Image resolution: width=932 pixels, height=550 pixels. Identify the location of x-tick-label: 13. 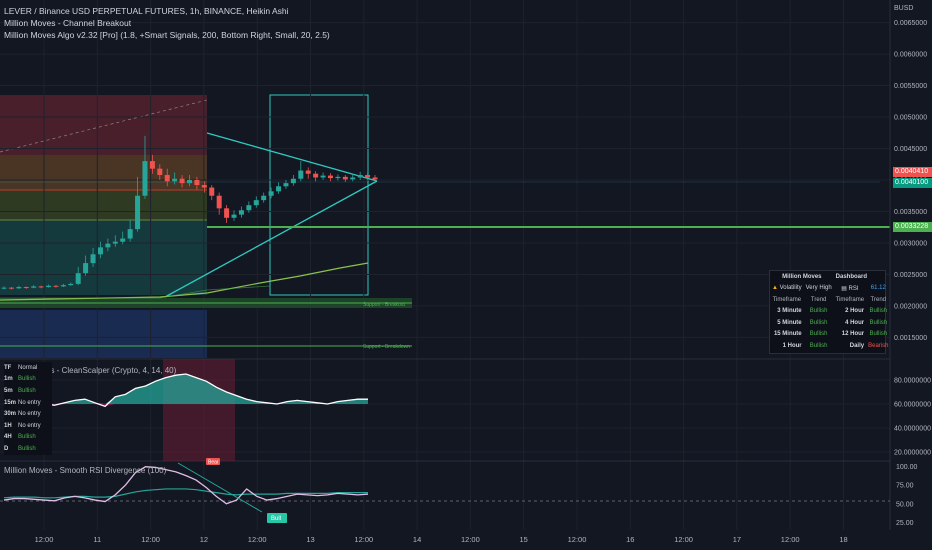
(310, 539).